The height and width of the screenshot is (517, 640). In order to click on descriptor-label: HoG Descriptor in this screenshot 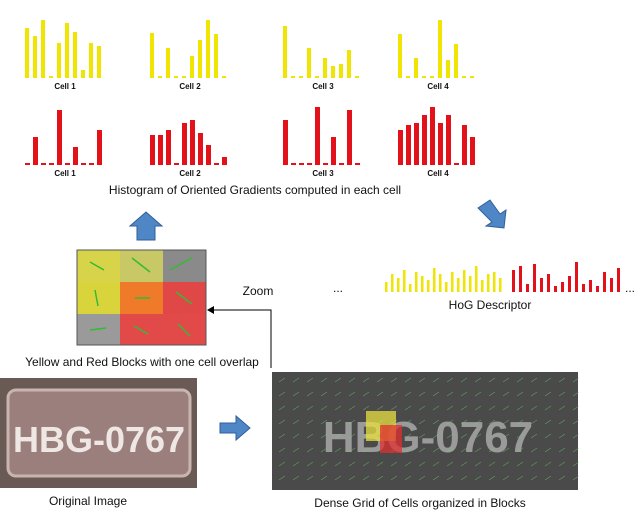, I will do `click(490, 305)`.